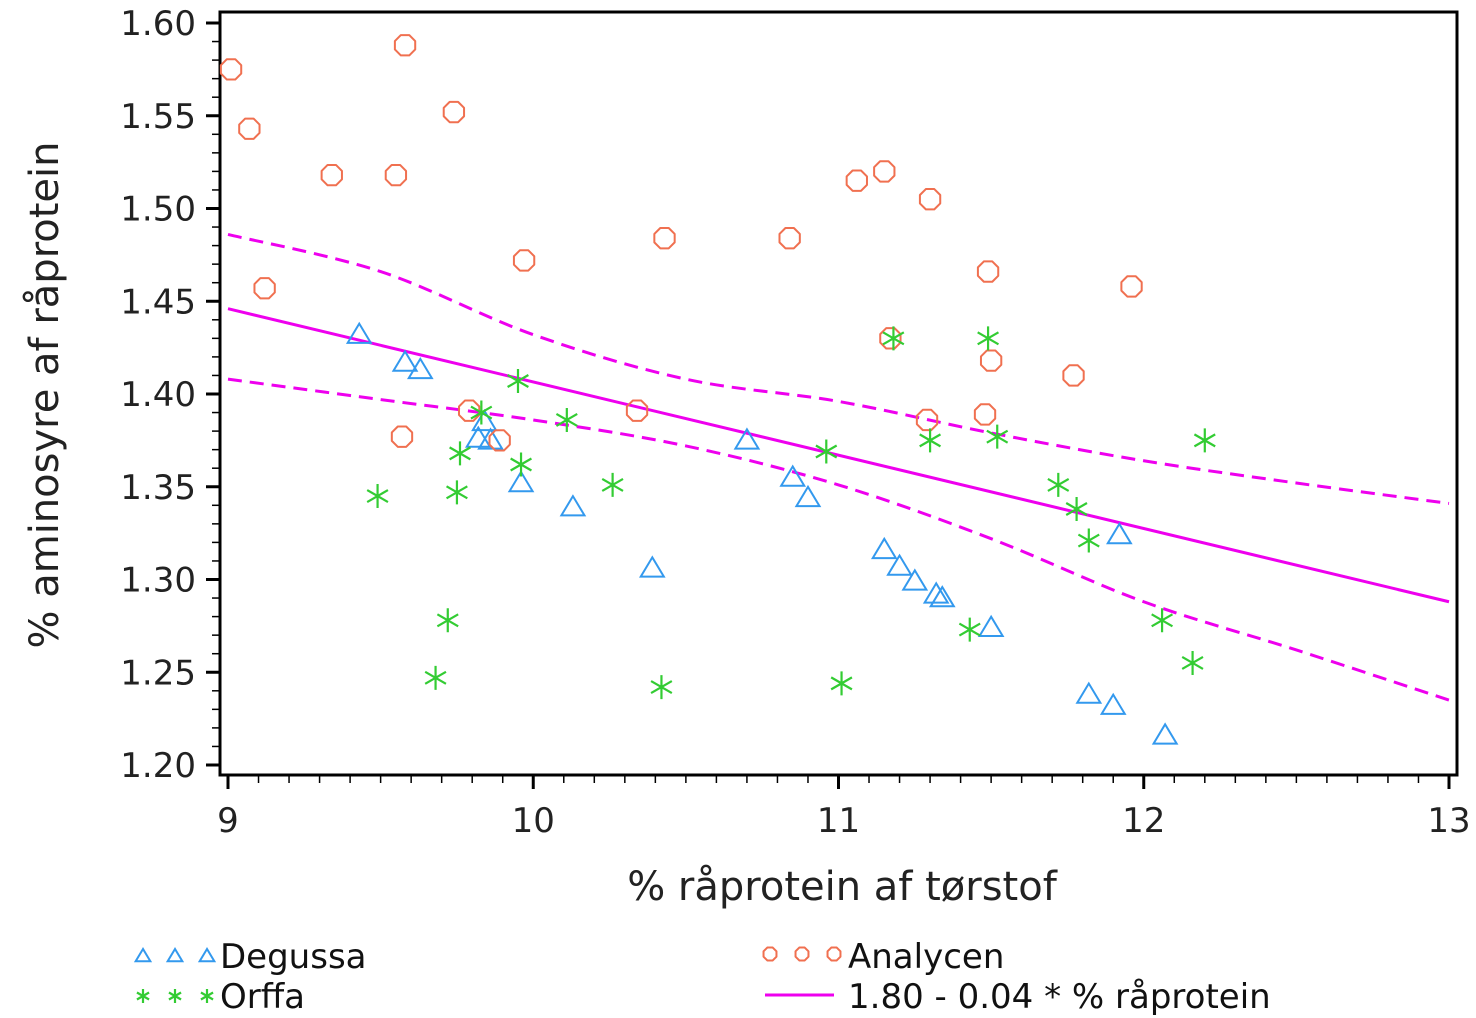 This screenshot has height=1018, width=1476. What do you see at coordinates (533, 821) in the screenshot?
I see `x-tick-label: 10` at bounding box center [533, 821].